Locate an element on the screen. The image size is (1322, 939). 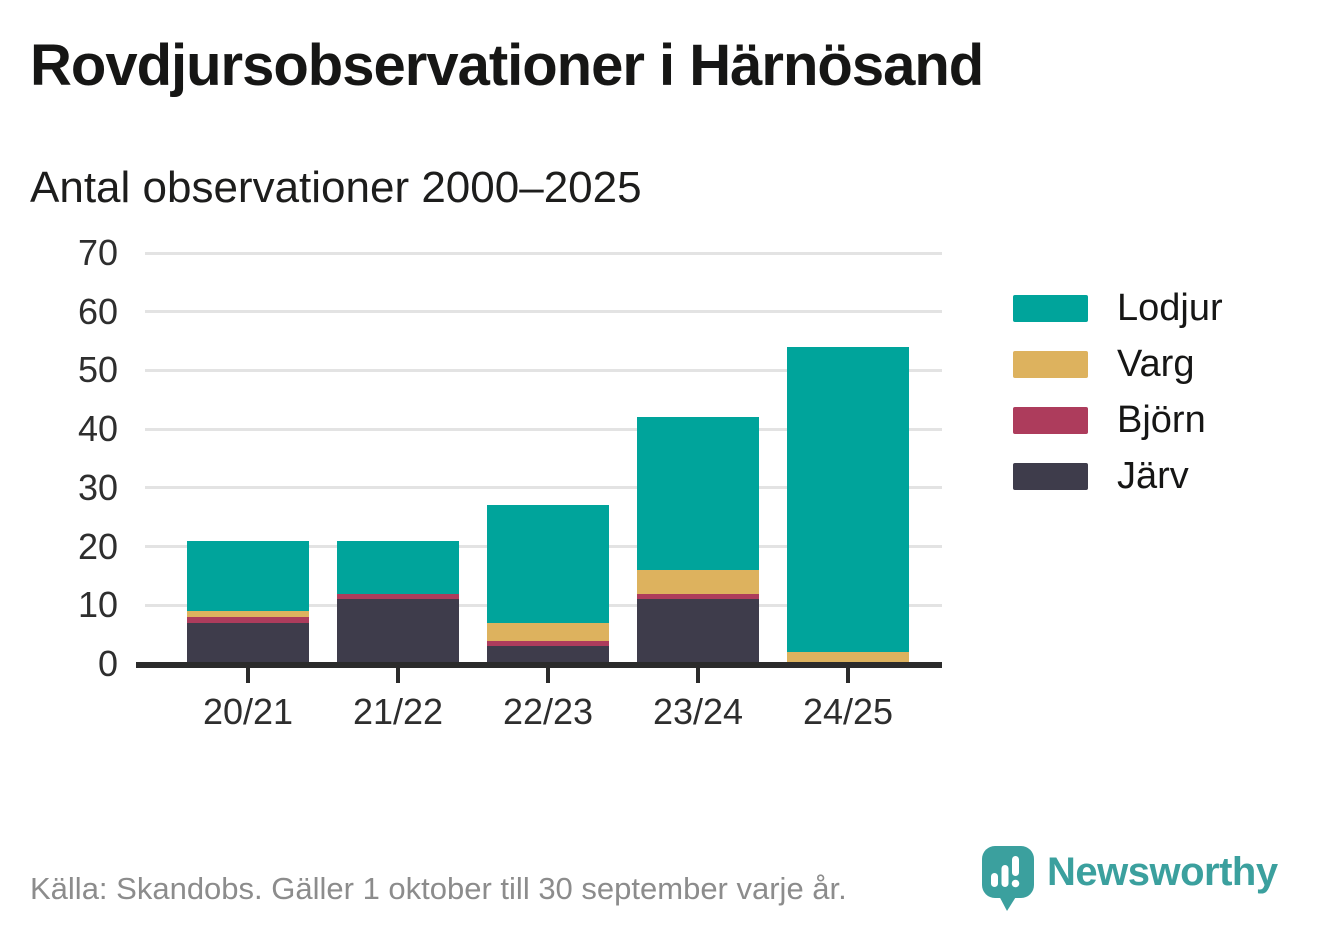
legend-label: Varg is located at coordinates (1156, 364).